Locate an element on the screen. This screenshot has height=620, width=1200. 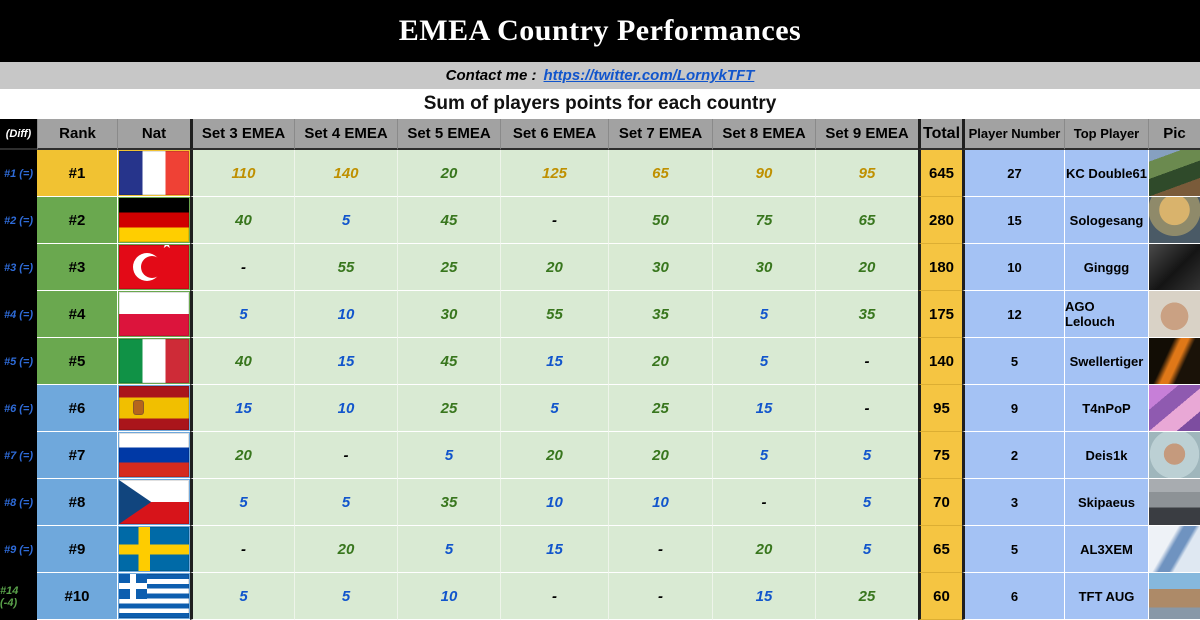
diff-cell: #9 (=) is located at coordinates (18, 549).